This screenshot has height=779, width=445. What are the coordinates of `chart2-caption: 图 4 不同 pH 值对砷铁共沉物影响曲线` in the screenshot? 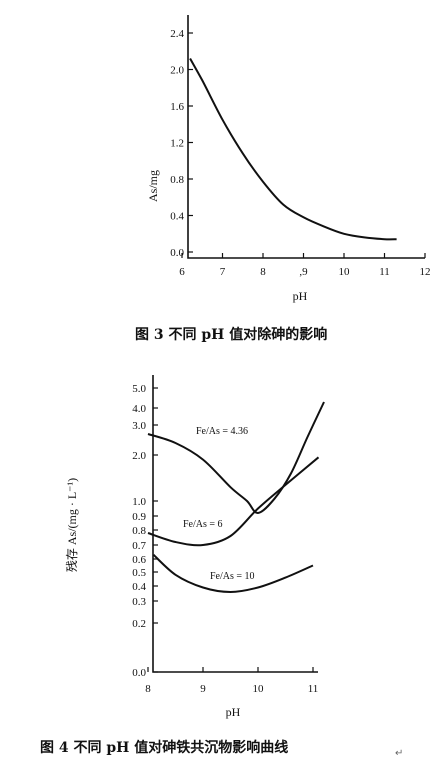 It's located at (164, 747).